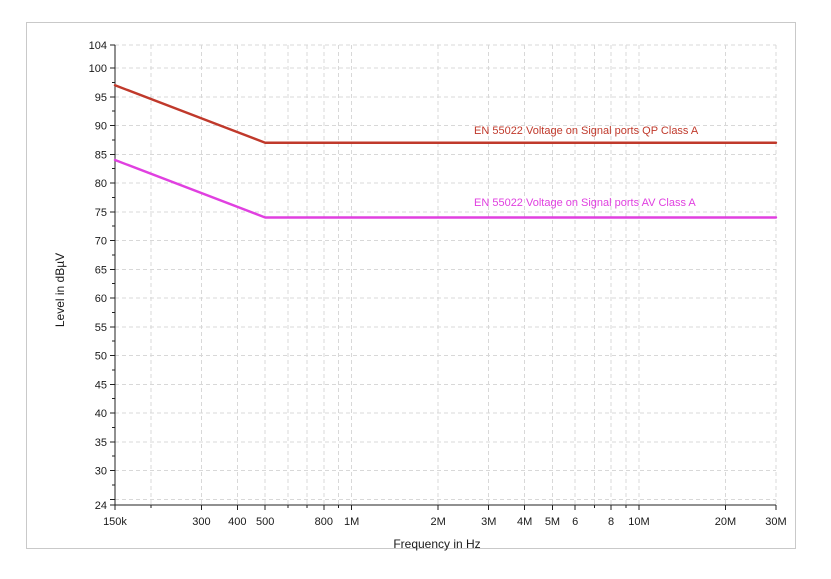  Describe the element at coordinates (575, 522) in the screenshot. I see `x-tick-label: 6` at that location.